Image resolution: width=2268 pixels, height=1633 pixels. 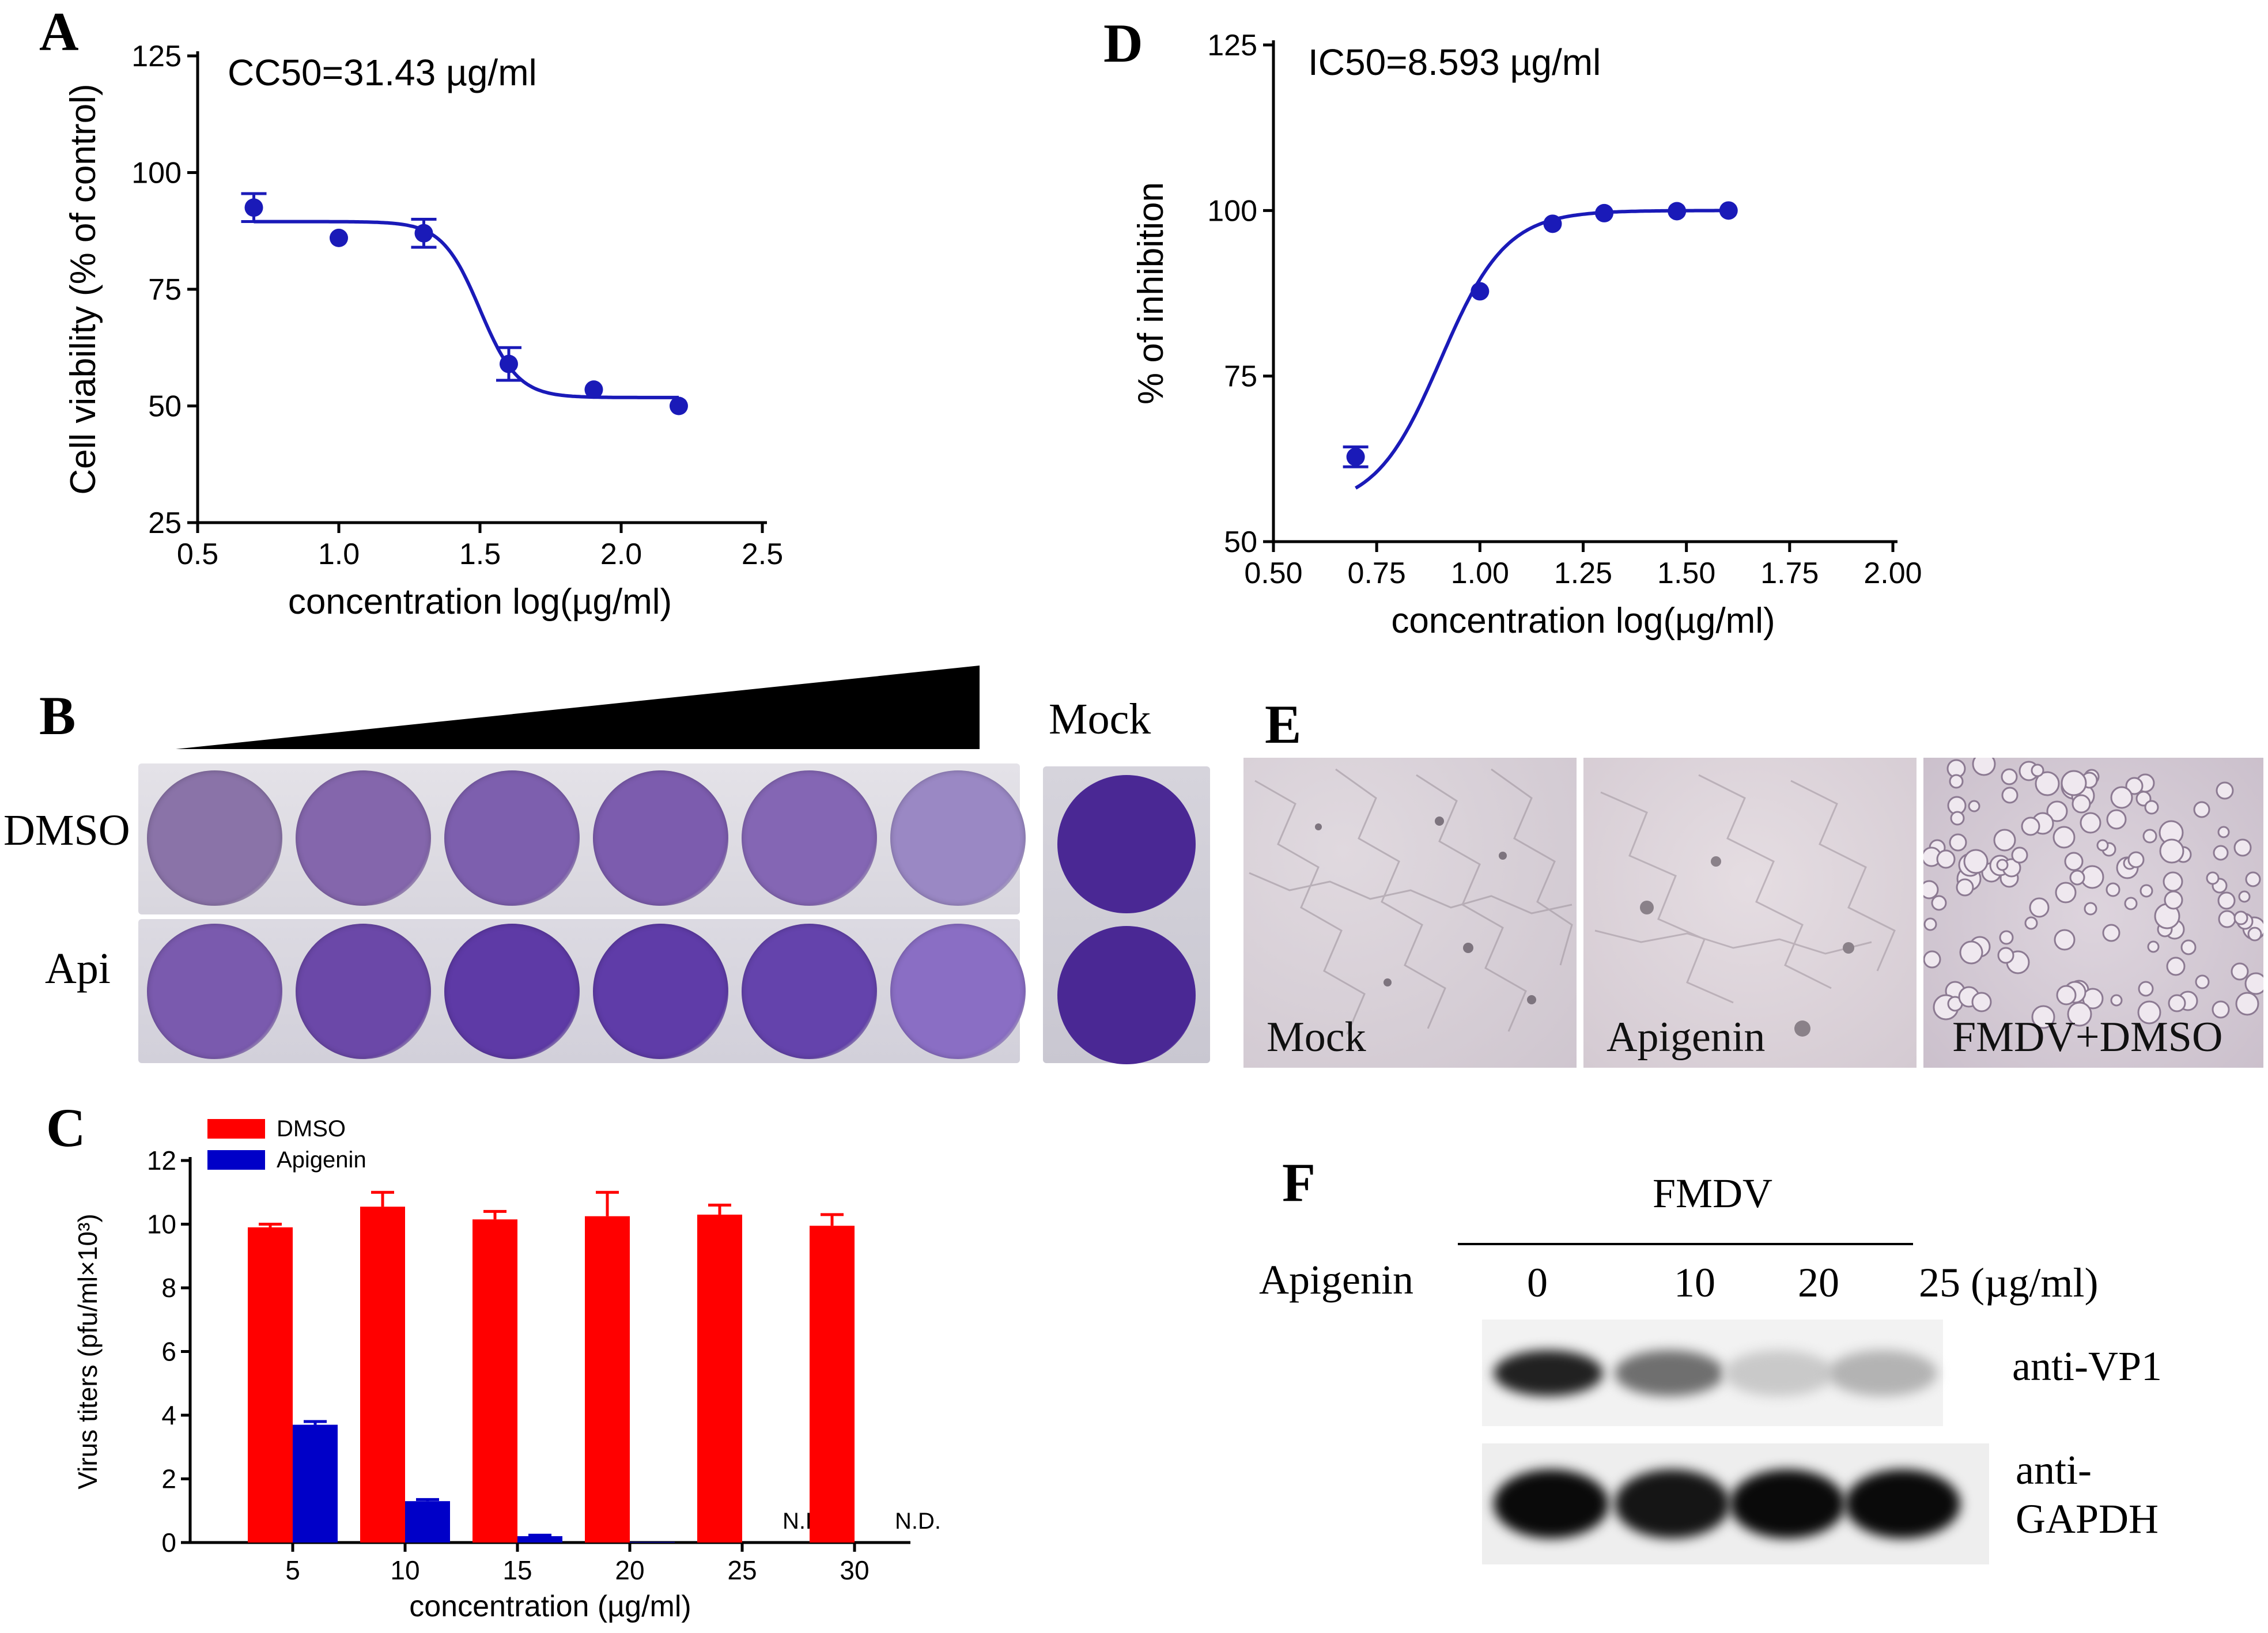 I want to click on nd-label: N.D., so click(x=918, y=1521).